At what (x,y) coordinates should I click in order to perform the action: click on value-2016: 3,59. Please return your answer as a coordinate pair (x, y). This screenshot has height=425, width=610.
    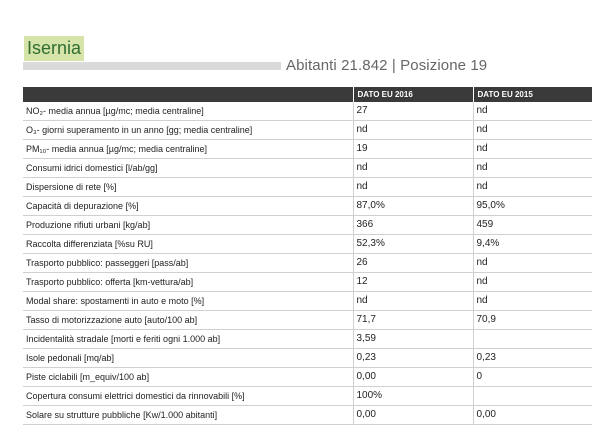
    Looking at the image, I should click on (412, 339).